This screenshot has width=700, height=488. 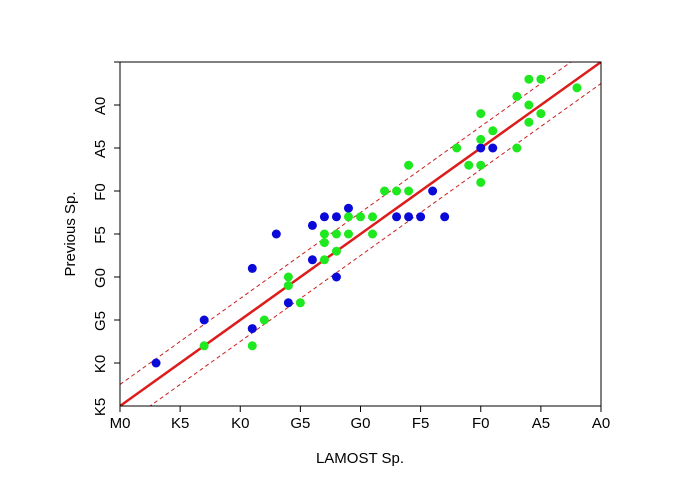 What do you see at coordinates (541, 423) in the screenshot?
I see `x-tick-label-7: A5` at bounding box center [541, 423].